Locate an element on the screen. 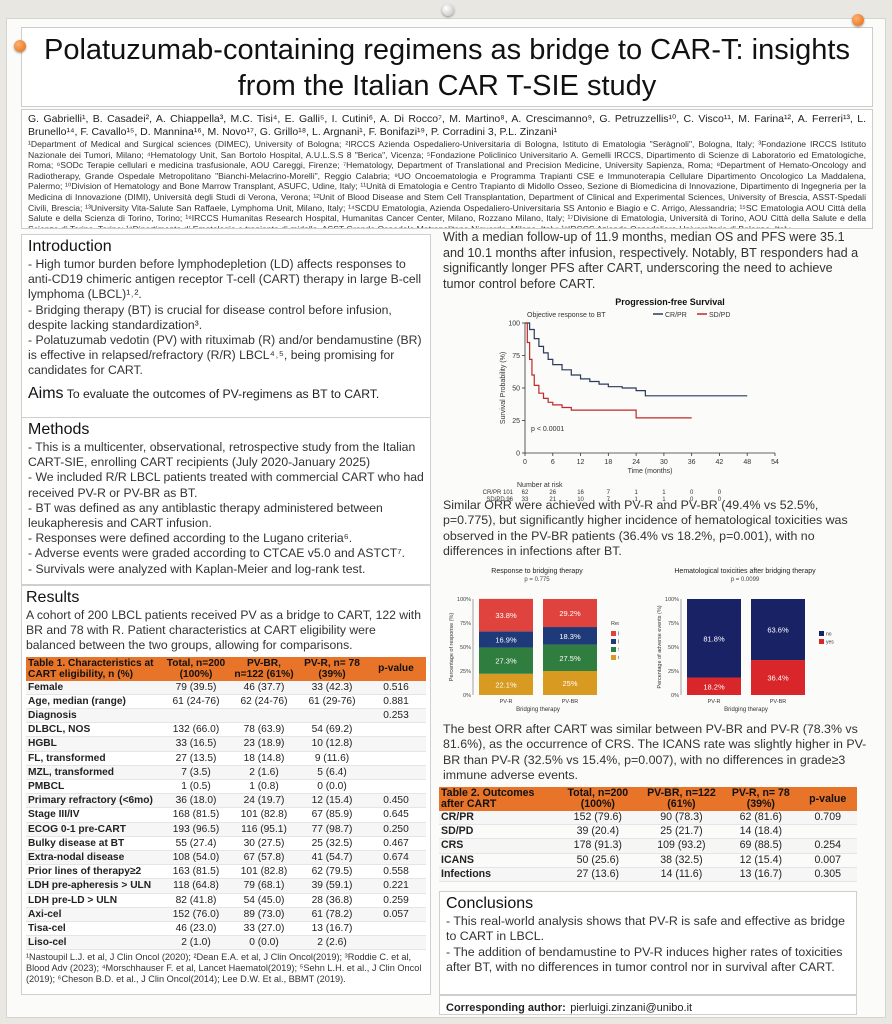 Image resolution: width=892 pixels, height=1024 pixels. table-cell: FL, transformed is located at coordinates (94, 758).